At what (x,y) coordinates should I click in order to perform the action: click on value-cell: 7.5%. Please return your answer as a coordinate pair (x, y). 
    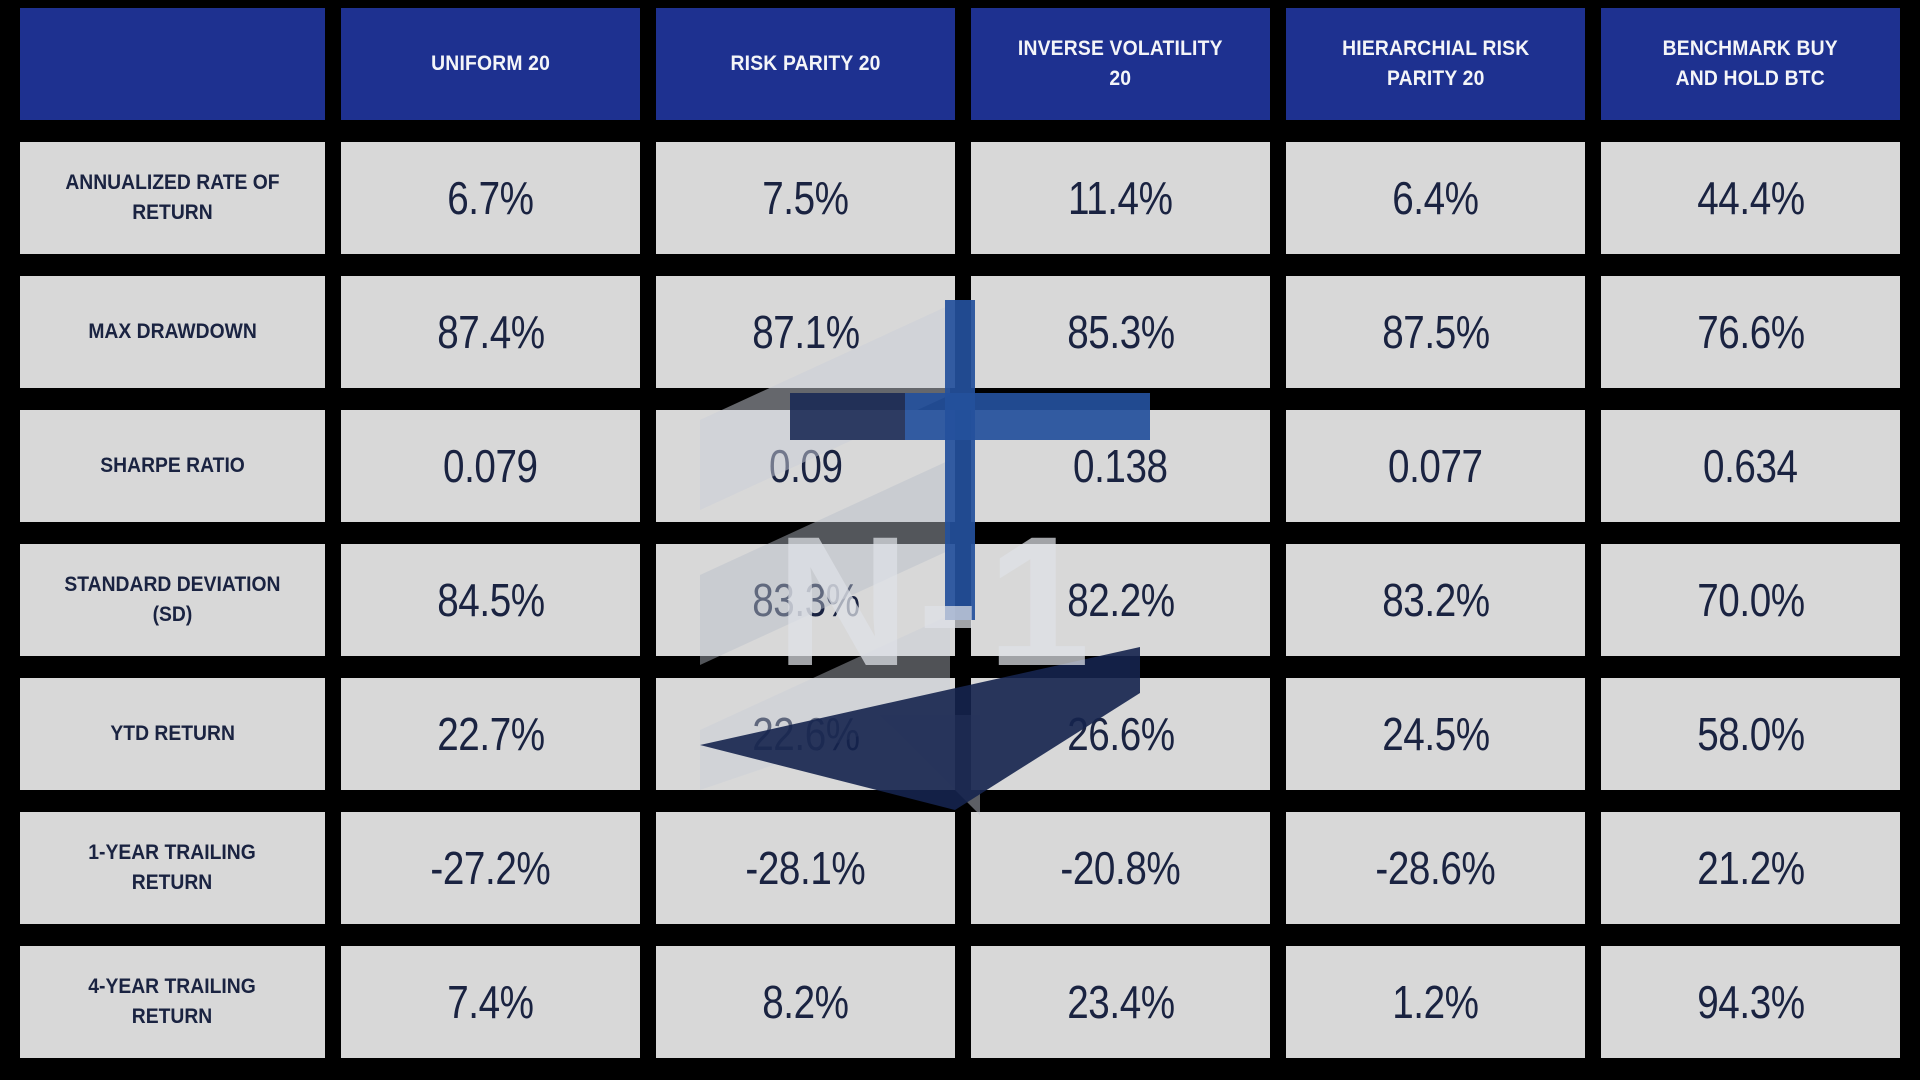
    Looking at the image, I should click on (805, 198).